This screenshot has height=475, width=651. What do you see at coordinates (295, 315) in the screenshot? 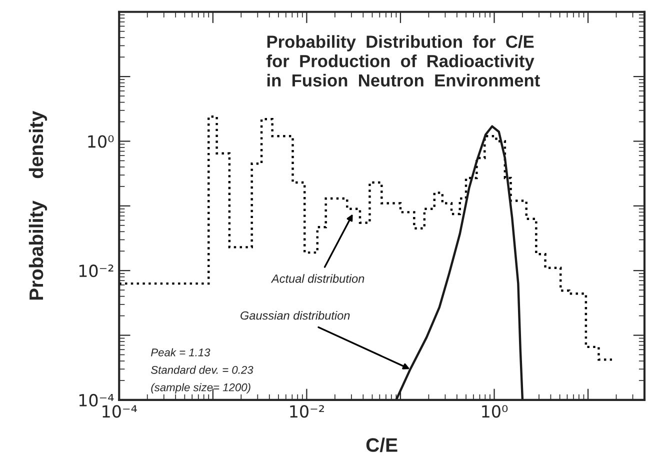
I see `annotation: Gaussian distribution` at bounding box center [295, 315].